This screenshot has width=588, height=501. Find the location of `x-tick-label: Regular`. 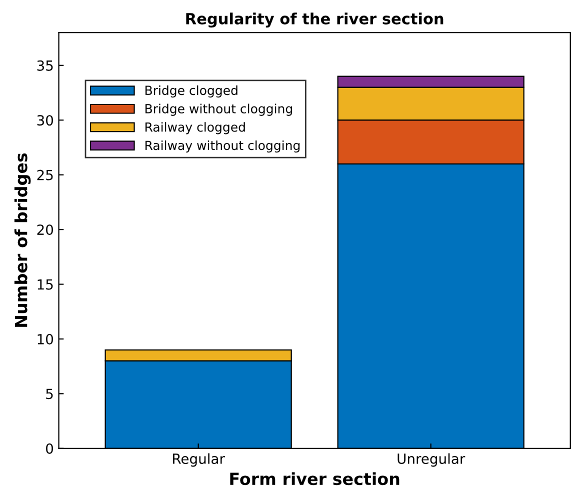

x-tick-label: Regular is located at coordinates (199, 460).